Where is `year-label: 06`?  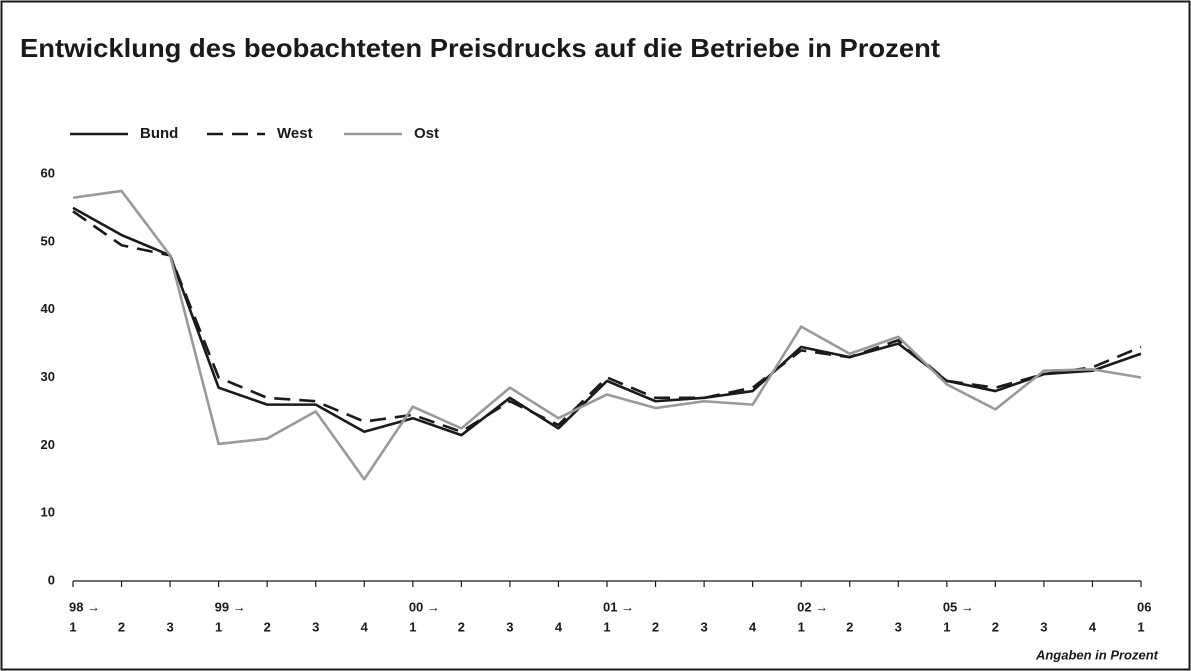 year-label: 06 is located at coordinates (1144, 606).